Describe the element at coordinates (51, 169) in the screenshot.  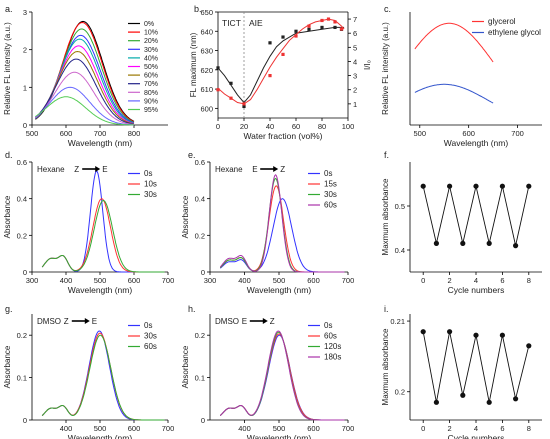
I see `solvent-label: Hexane` at that location.